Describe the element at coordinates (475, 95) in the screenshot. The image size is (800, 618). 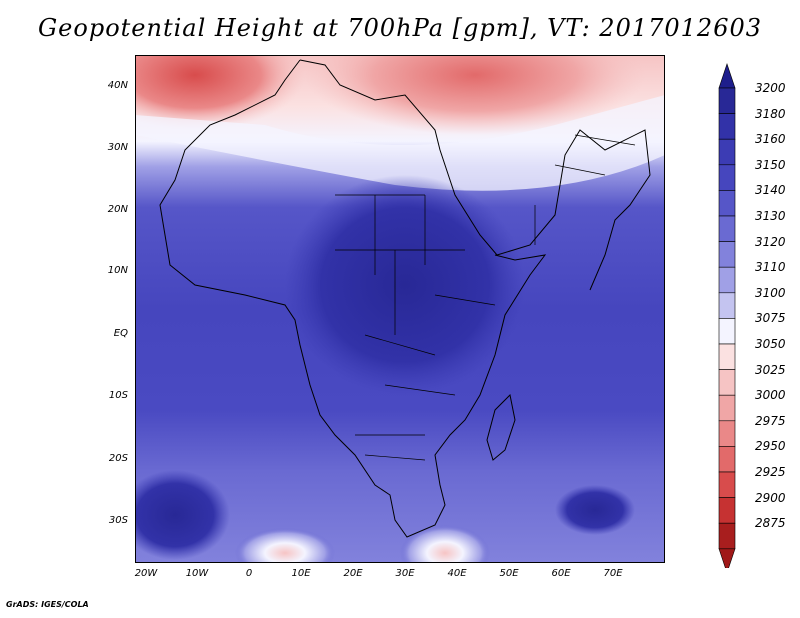
I see `low-height-zone-ne` at that location.